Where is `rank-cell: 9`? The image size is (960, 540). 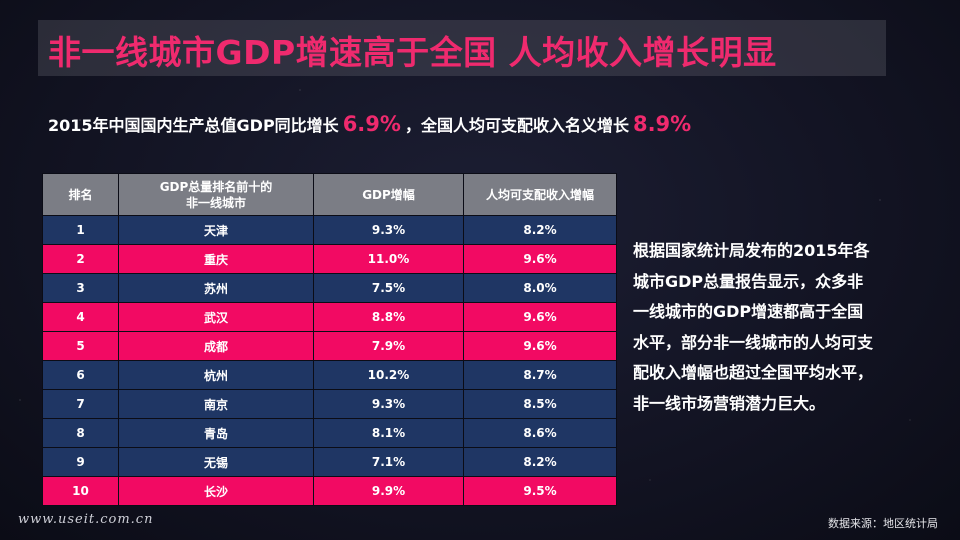 rank-cell: 9 is located at coordinates (80, 462).